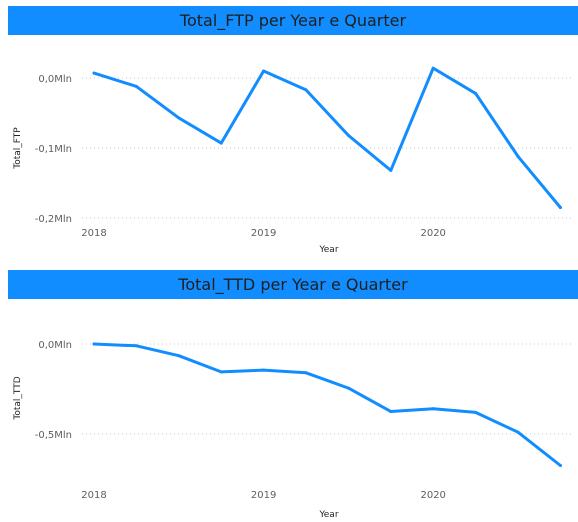 This screenshot has width=578, height=522. What do you see at coordinates (53, 435) in the screenshot?
I see `y-tick-label: -0,5Mln` at bounding box center [53, 435].